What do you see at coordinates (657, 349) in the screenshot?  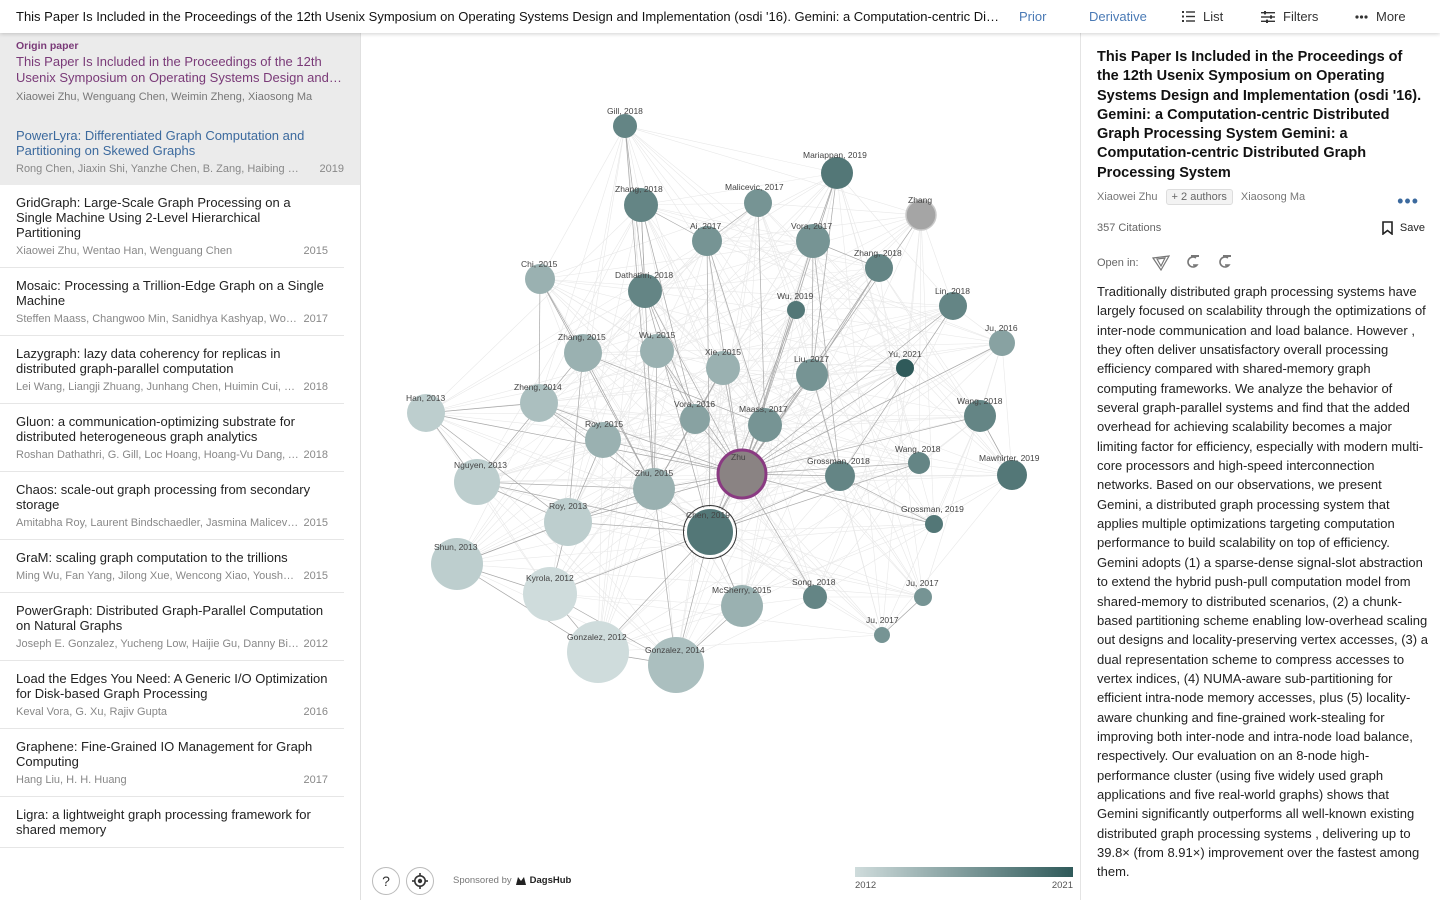 I see `graph-node: Wu, 2015` at bounding box center [657, 349].